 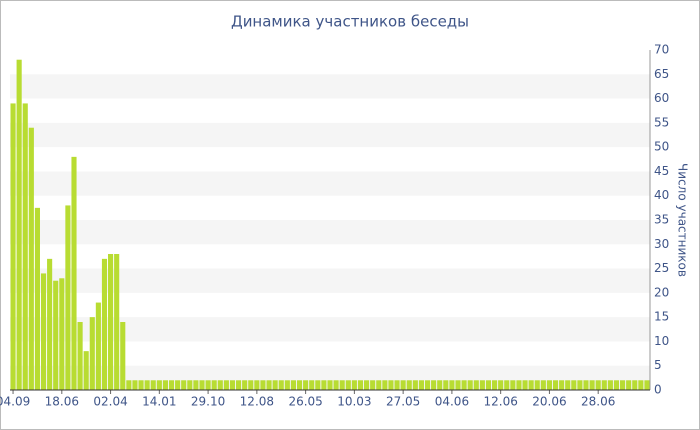 I want to click on y-tick-label: 15, so click(x=661, y=317).